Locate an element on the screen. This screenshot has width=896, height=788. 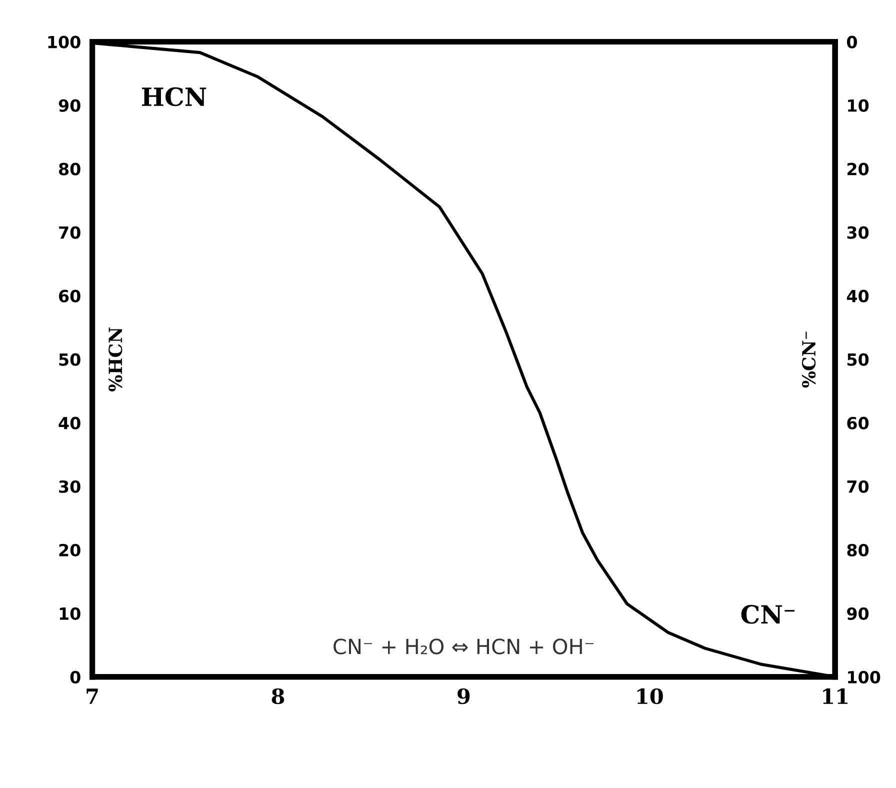
y2-tick-label: 30 is located at coordinates (858, 232).